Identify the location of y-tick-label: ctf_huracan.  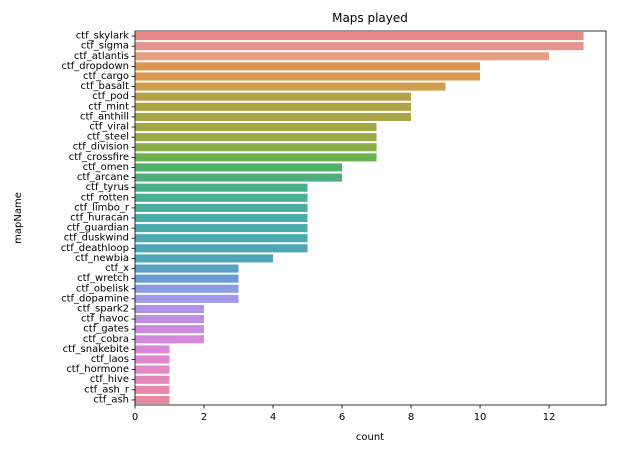
(99, 218).